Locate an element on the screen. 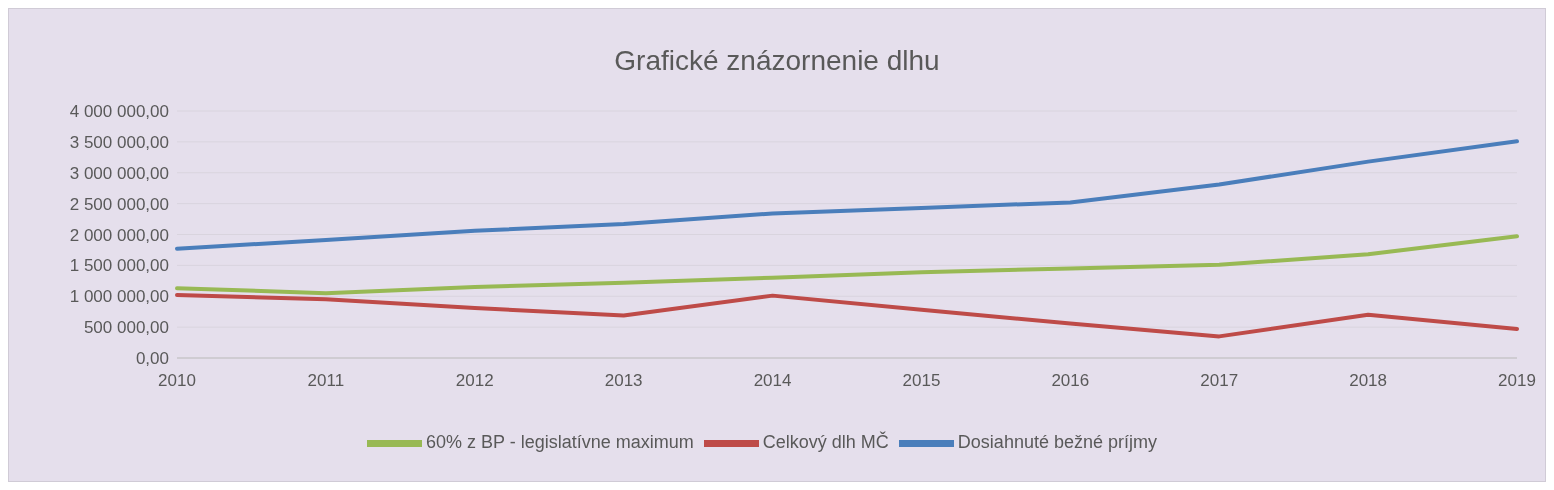 The width and height of the screenshot is (1554, 490). x-tick-label: 2017 is located at coordinates (1219, 381).